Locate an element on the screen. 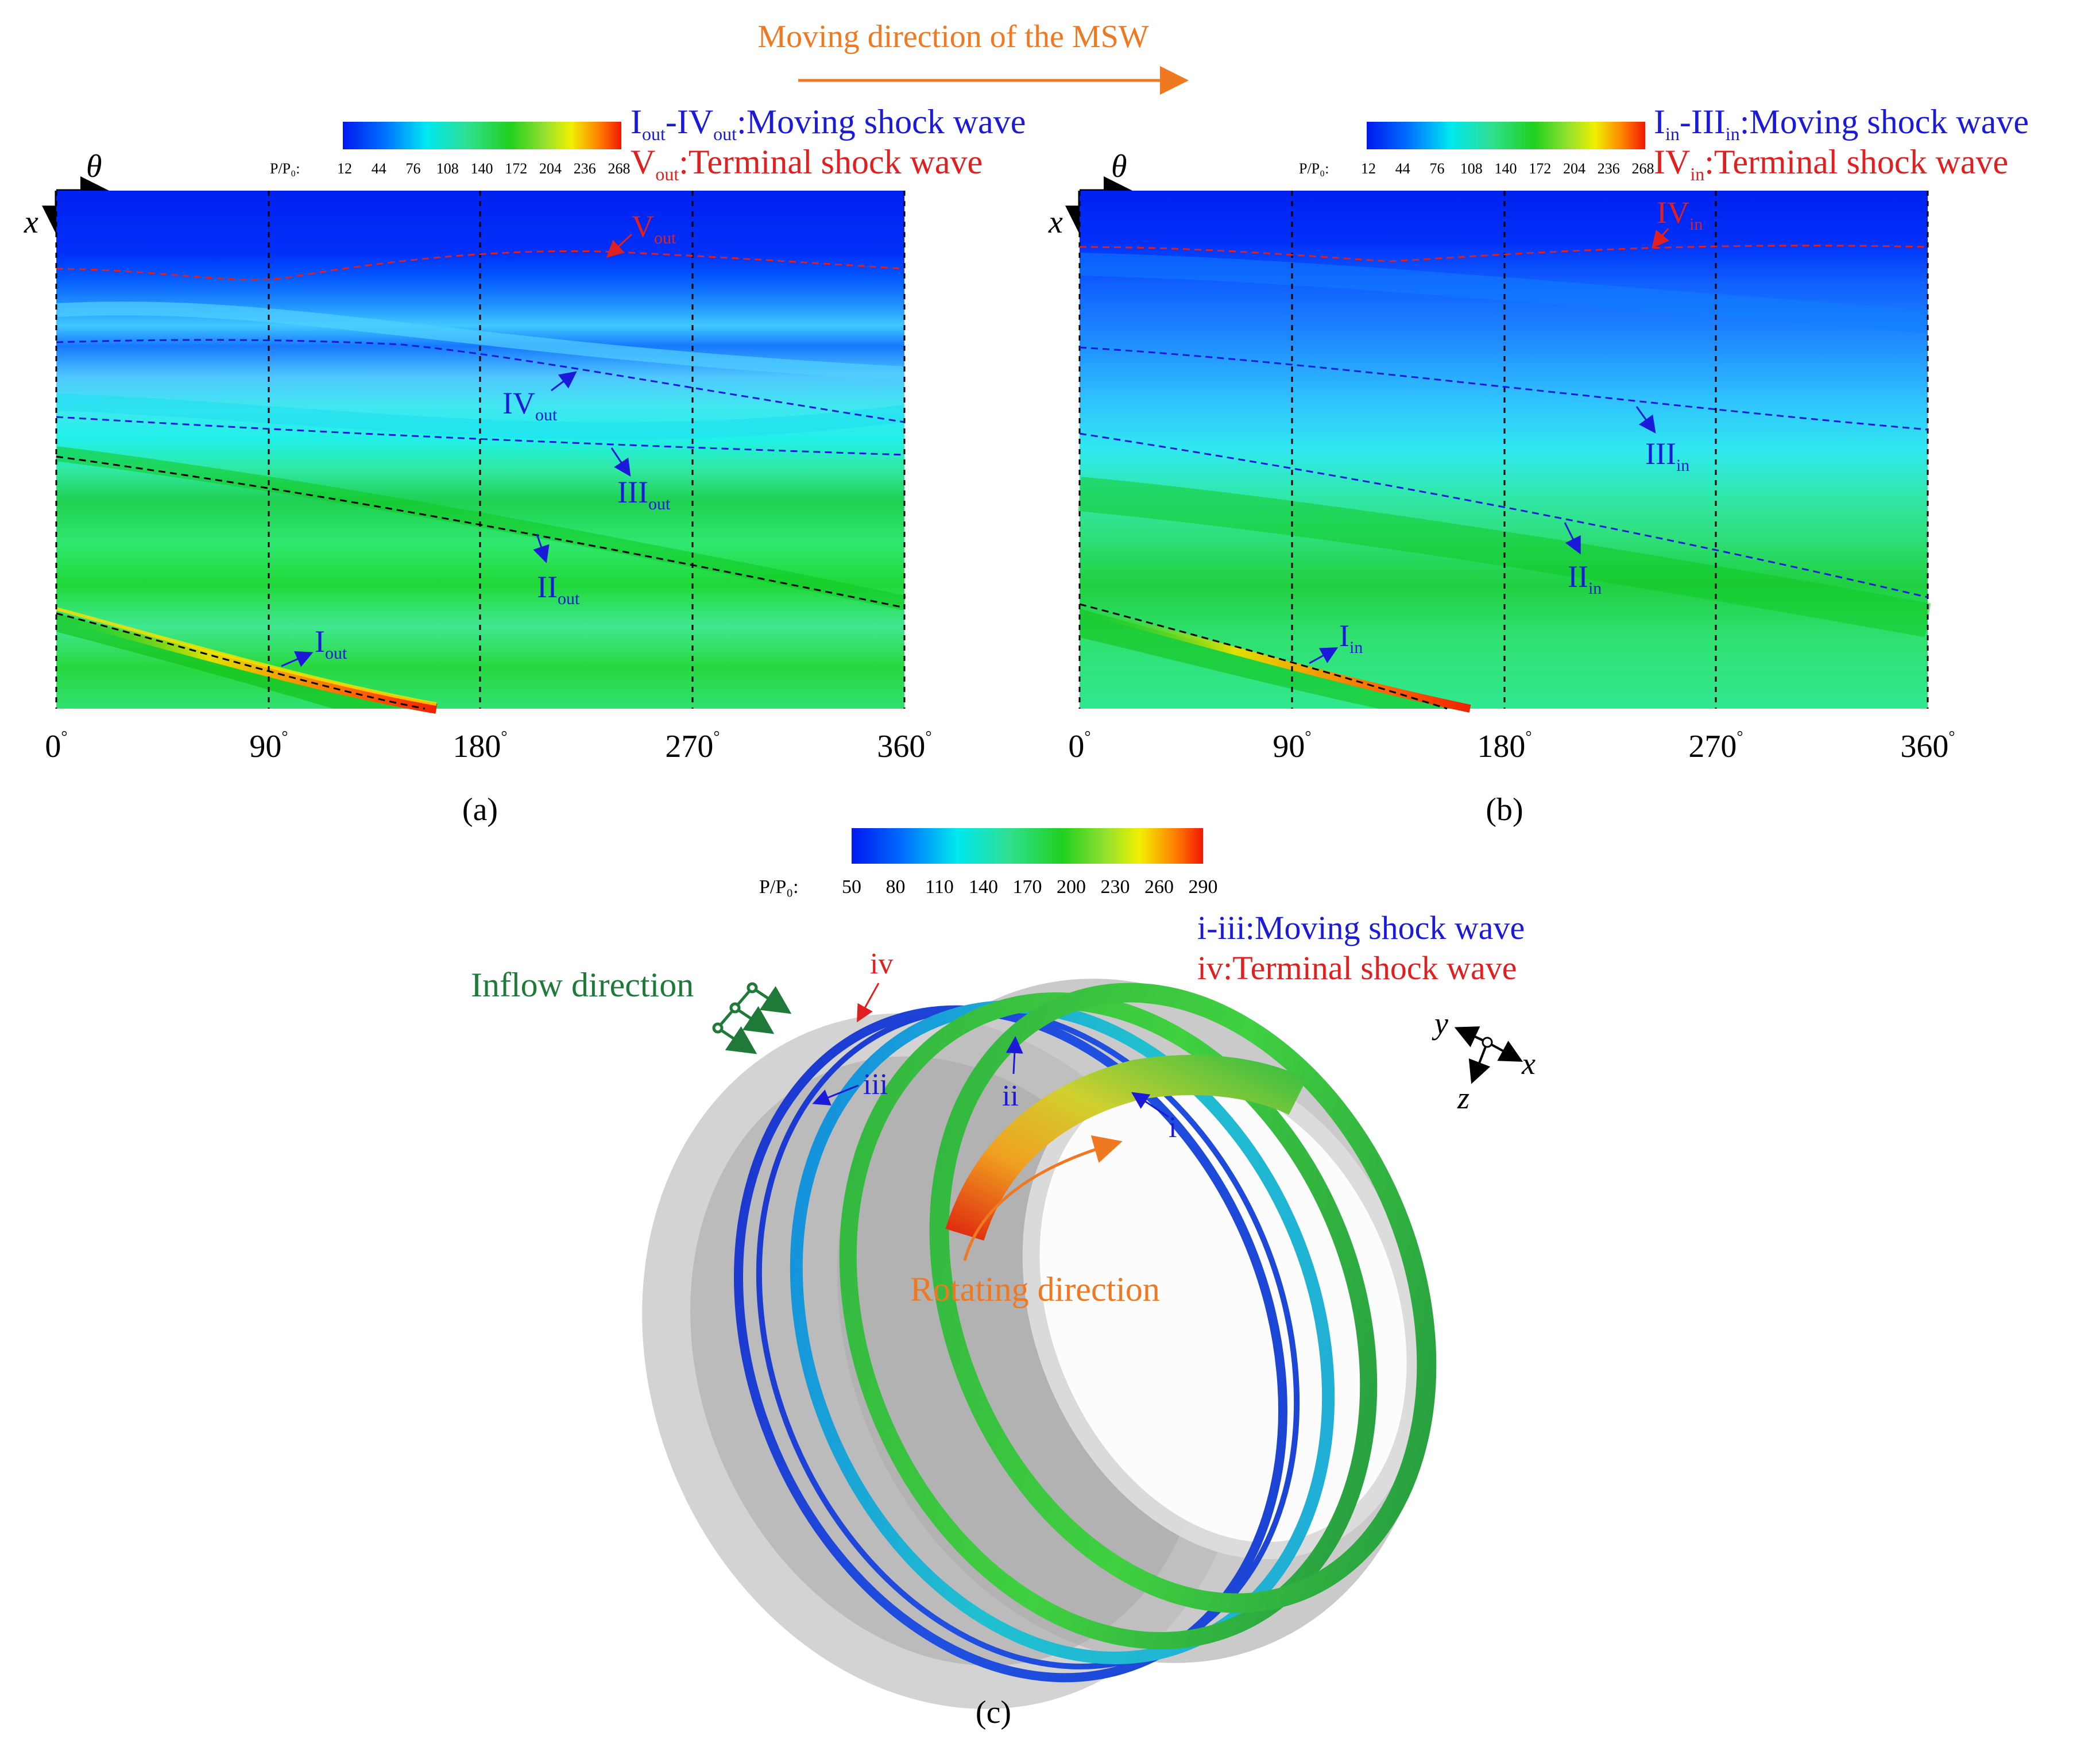 The width and height of the screenshot is (2100, 1755). panel-c-label-iii: iii is located at coordinates (876, 1085).